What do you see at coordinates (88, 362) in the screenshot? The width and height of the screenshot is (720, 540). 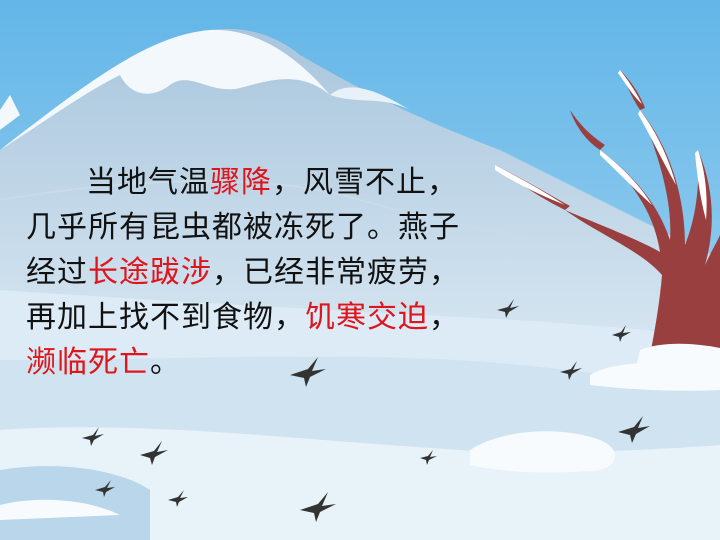 I see `highlighted-phrase: 濒临死亡` at bounding box center [88, 362].